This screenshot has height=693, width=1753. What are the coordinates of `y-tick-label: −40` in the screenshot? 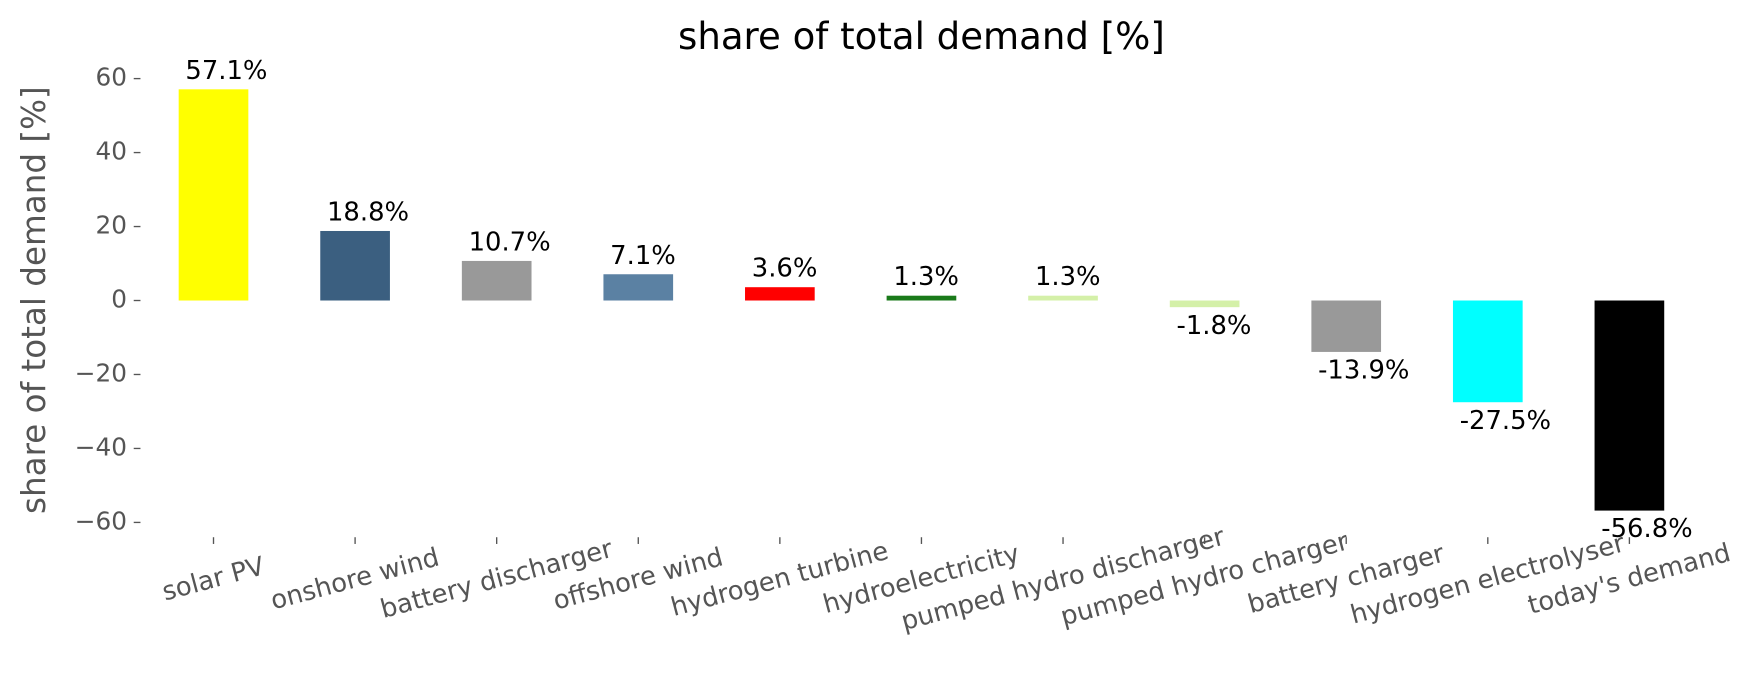 It's located at (101, 446).